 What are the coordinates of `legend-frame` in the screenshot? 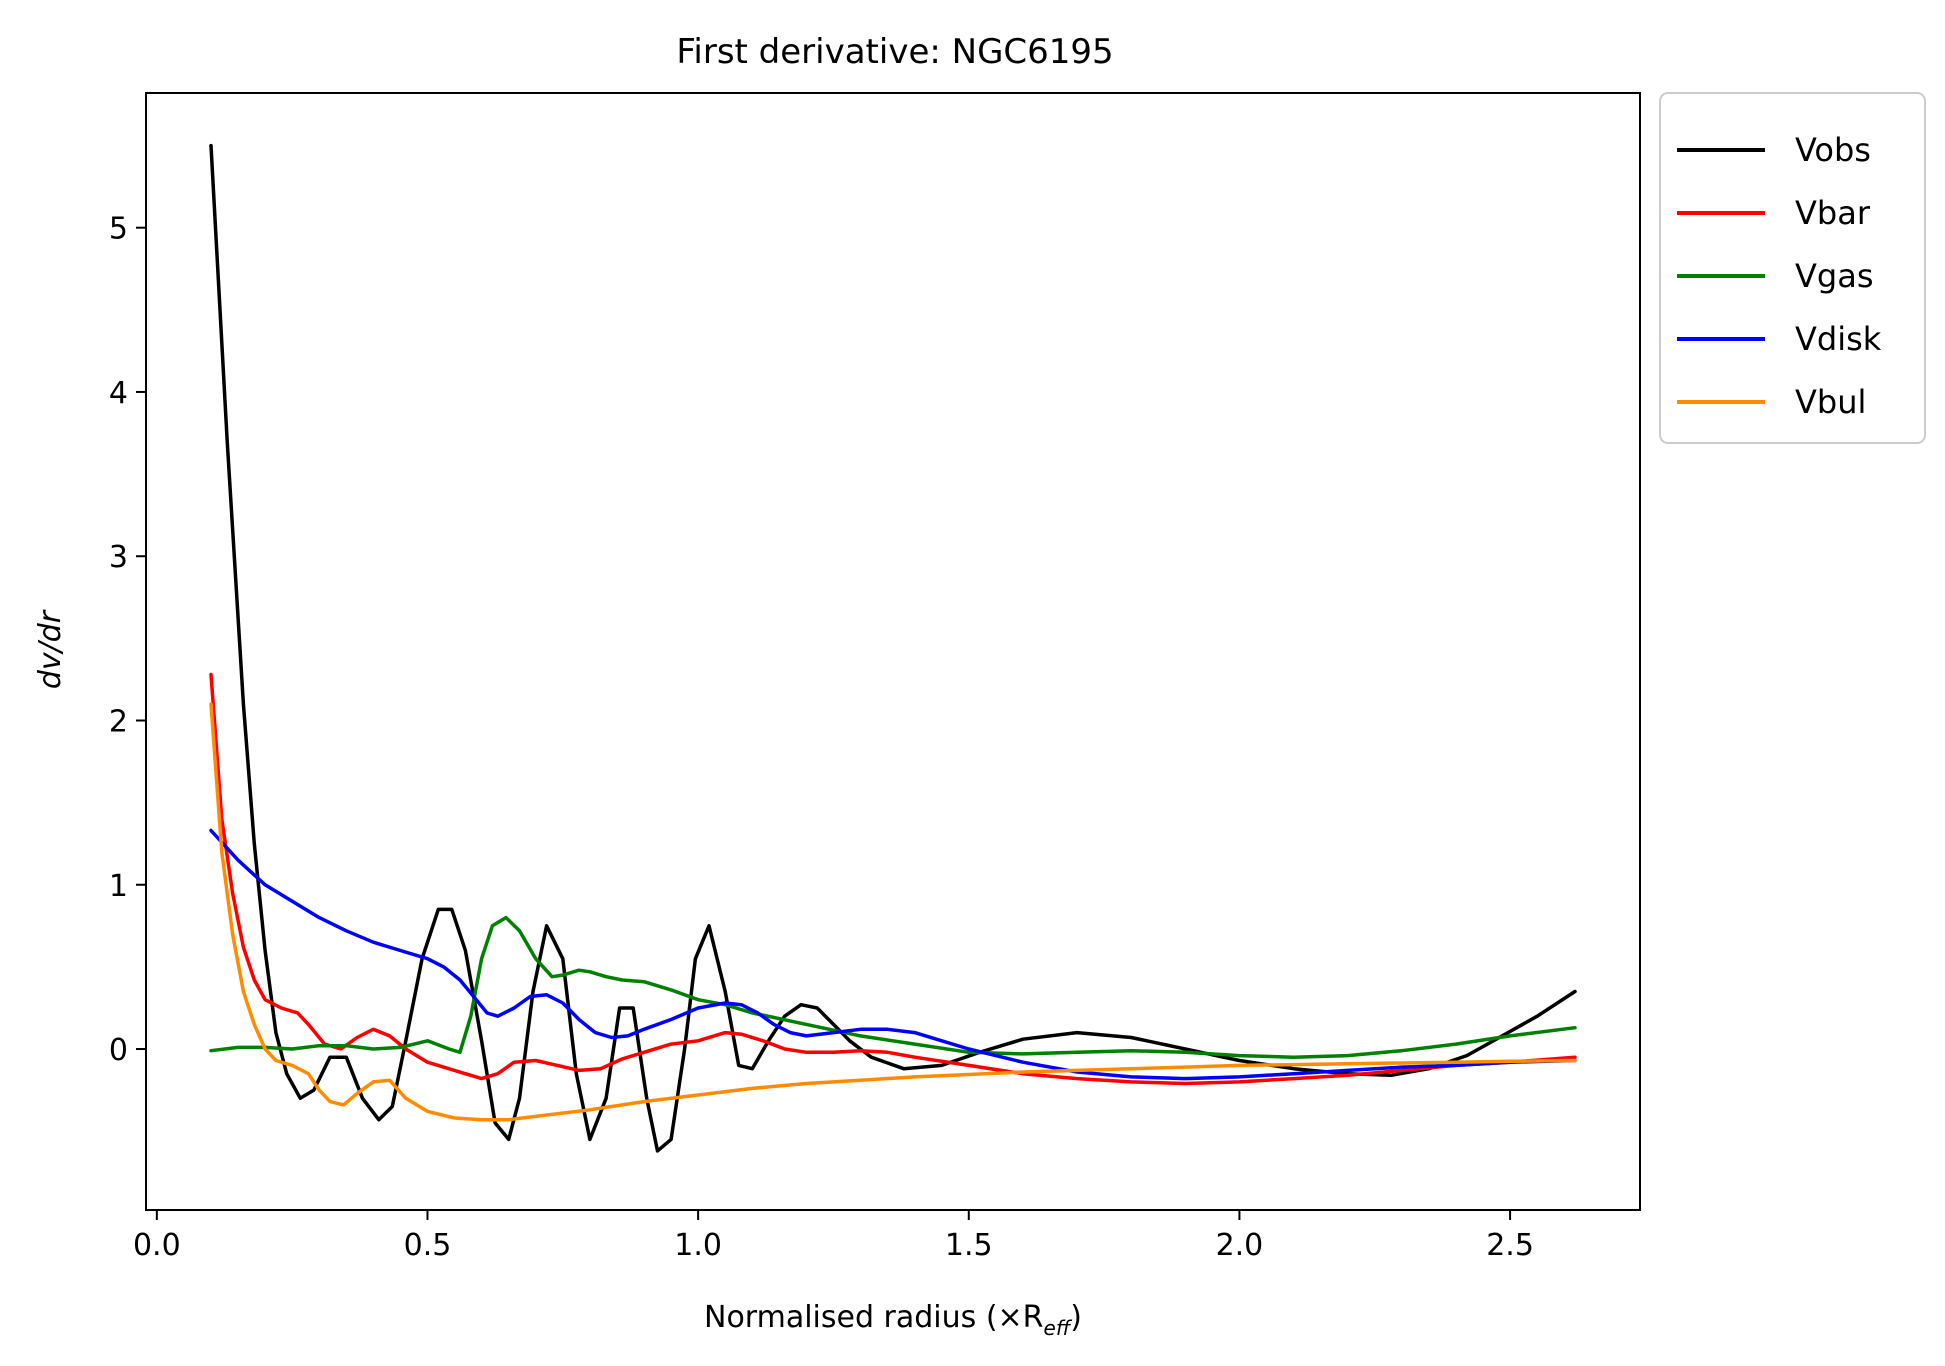 It's located at (1792, 268).